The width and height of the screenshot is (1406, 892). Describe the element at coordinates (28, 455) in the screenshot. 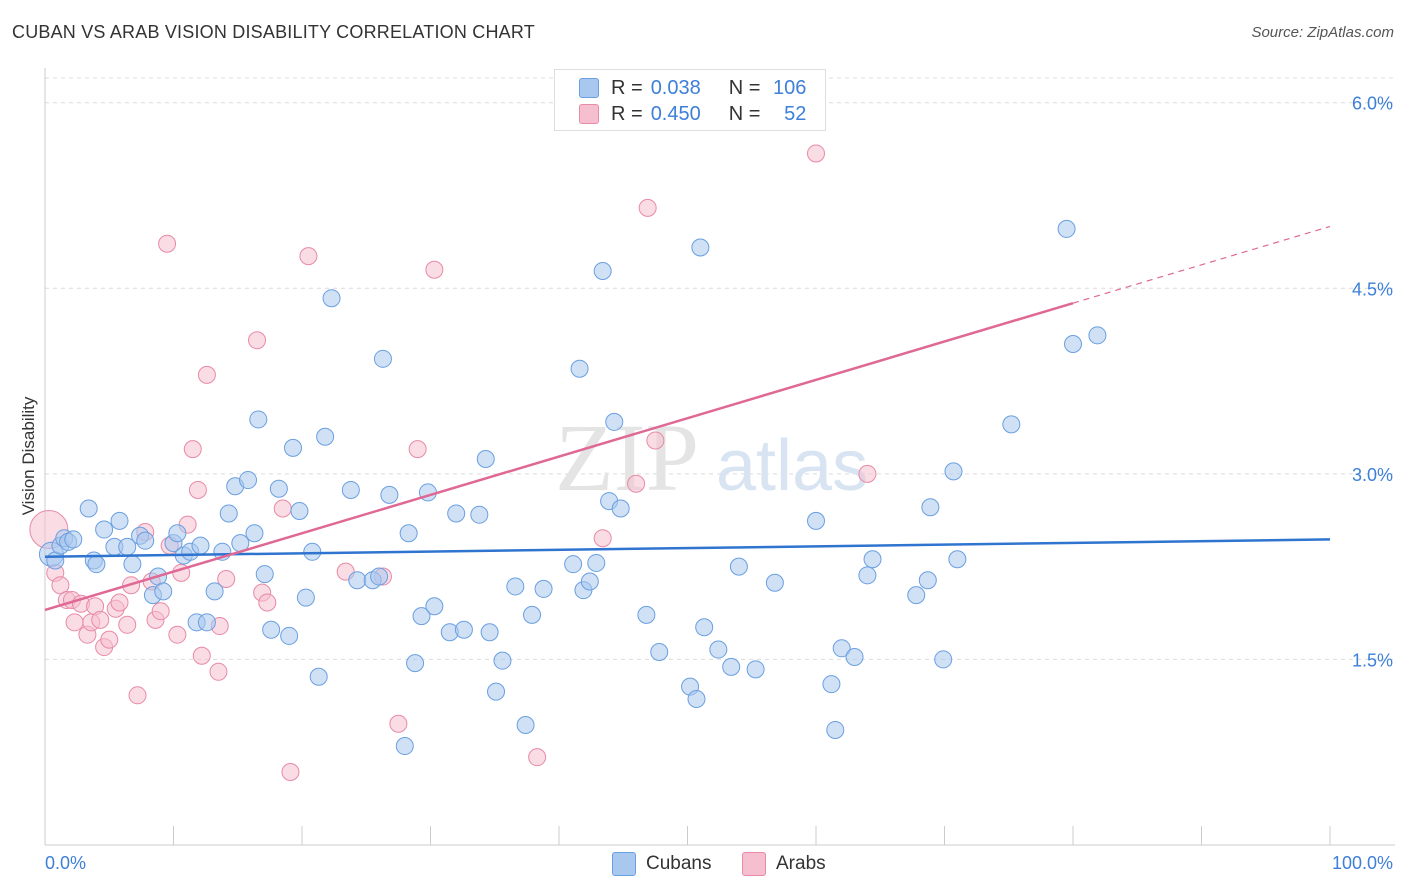

I see `y-axis-label: Vision Disability` at that location.